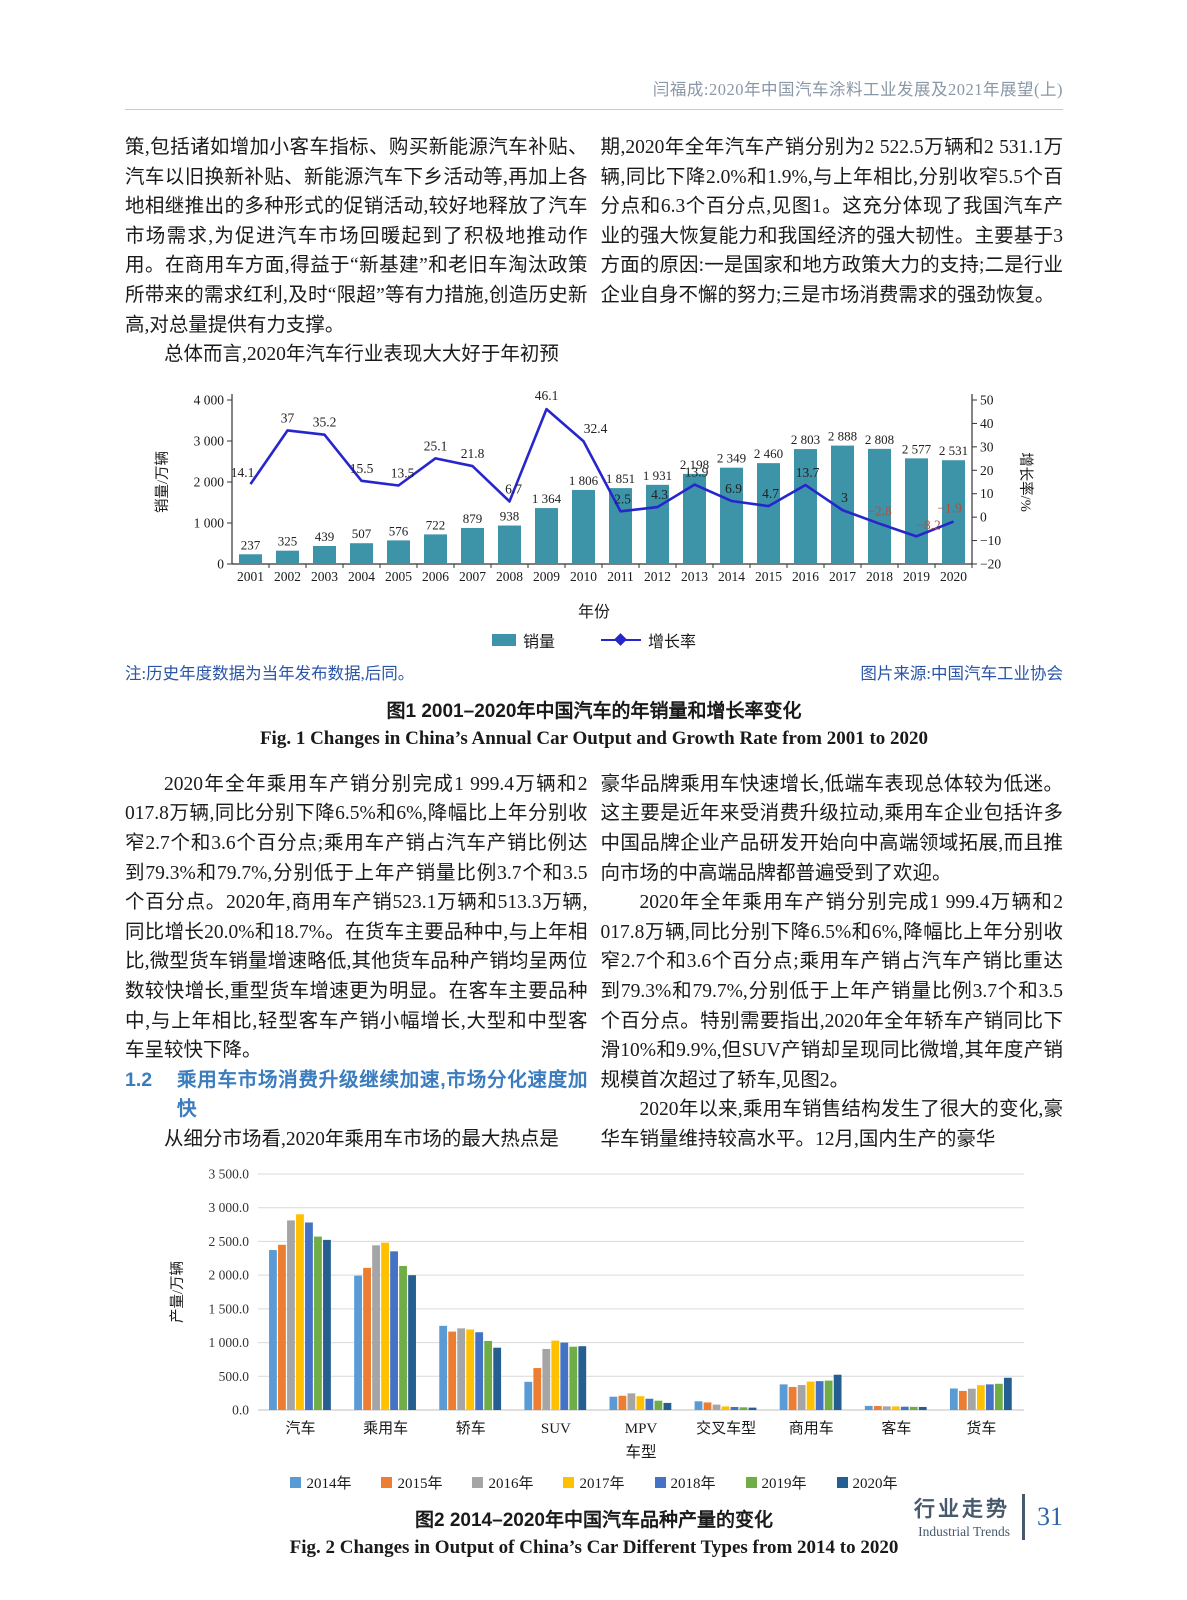  I want to click on svg-text: 2 349, so click(731, 457).